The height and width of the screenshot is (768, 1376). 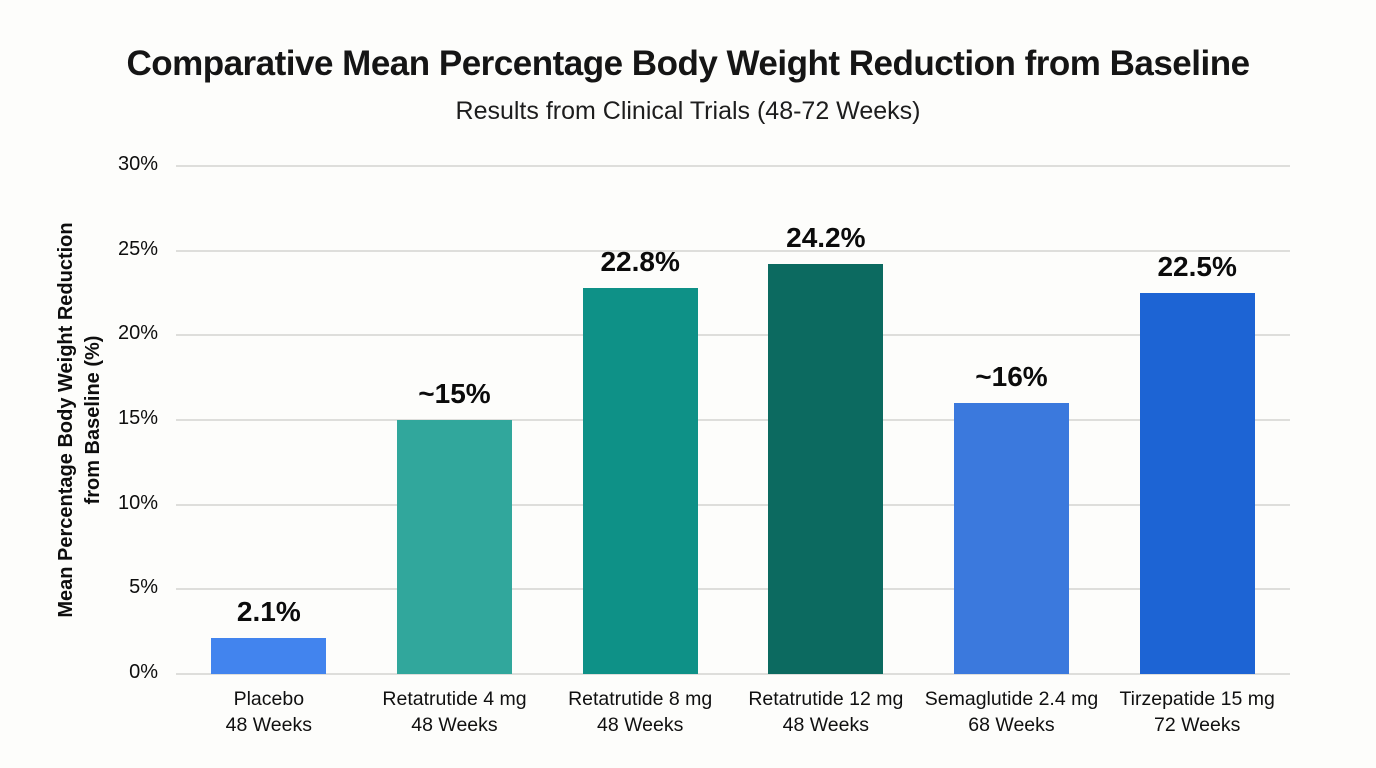 What do you see at coordinates (268, 612) in the screenshot?
I see `bar-value-label: 2.1%` at bounding box center [268, 612].